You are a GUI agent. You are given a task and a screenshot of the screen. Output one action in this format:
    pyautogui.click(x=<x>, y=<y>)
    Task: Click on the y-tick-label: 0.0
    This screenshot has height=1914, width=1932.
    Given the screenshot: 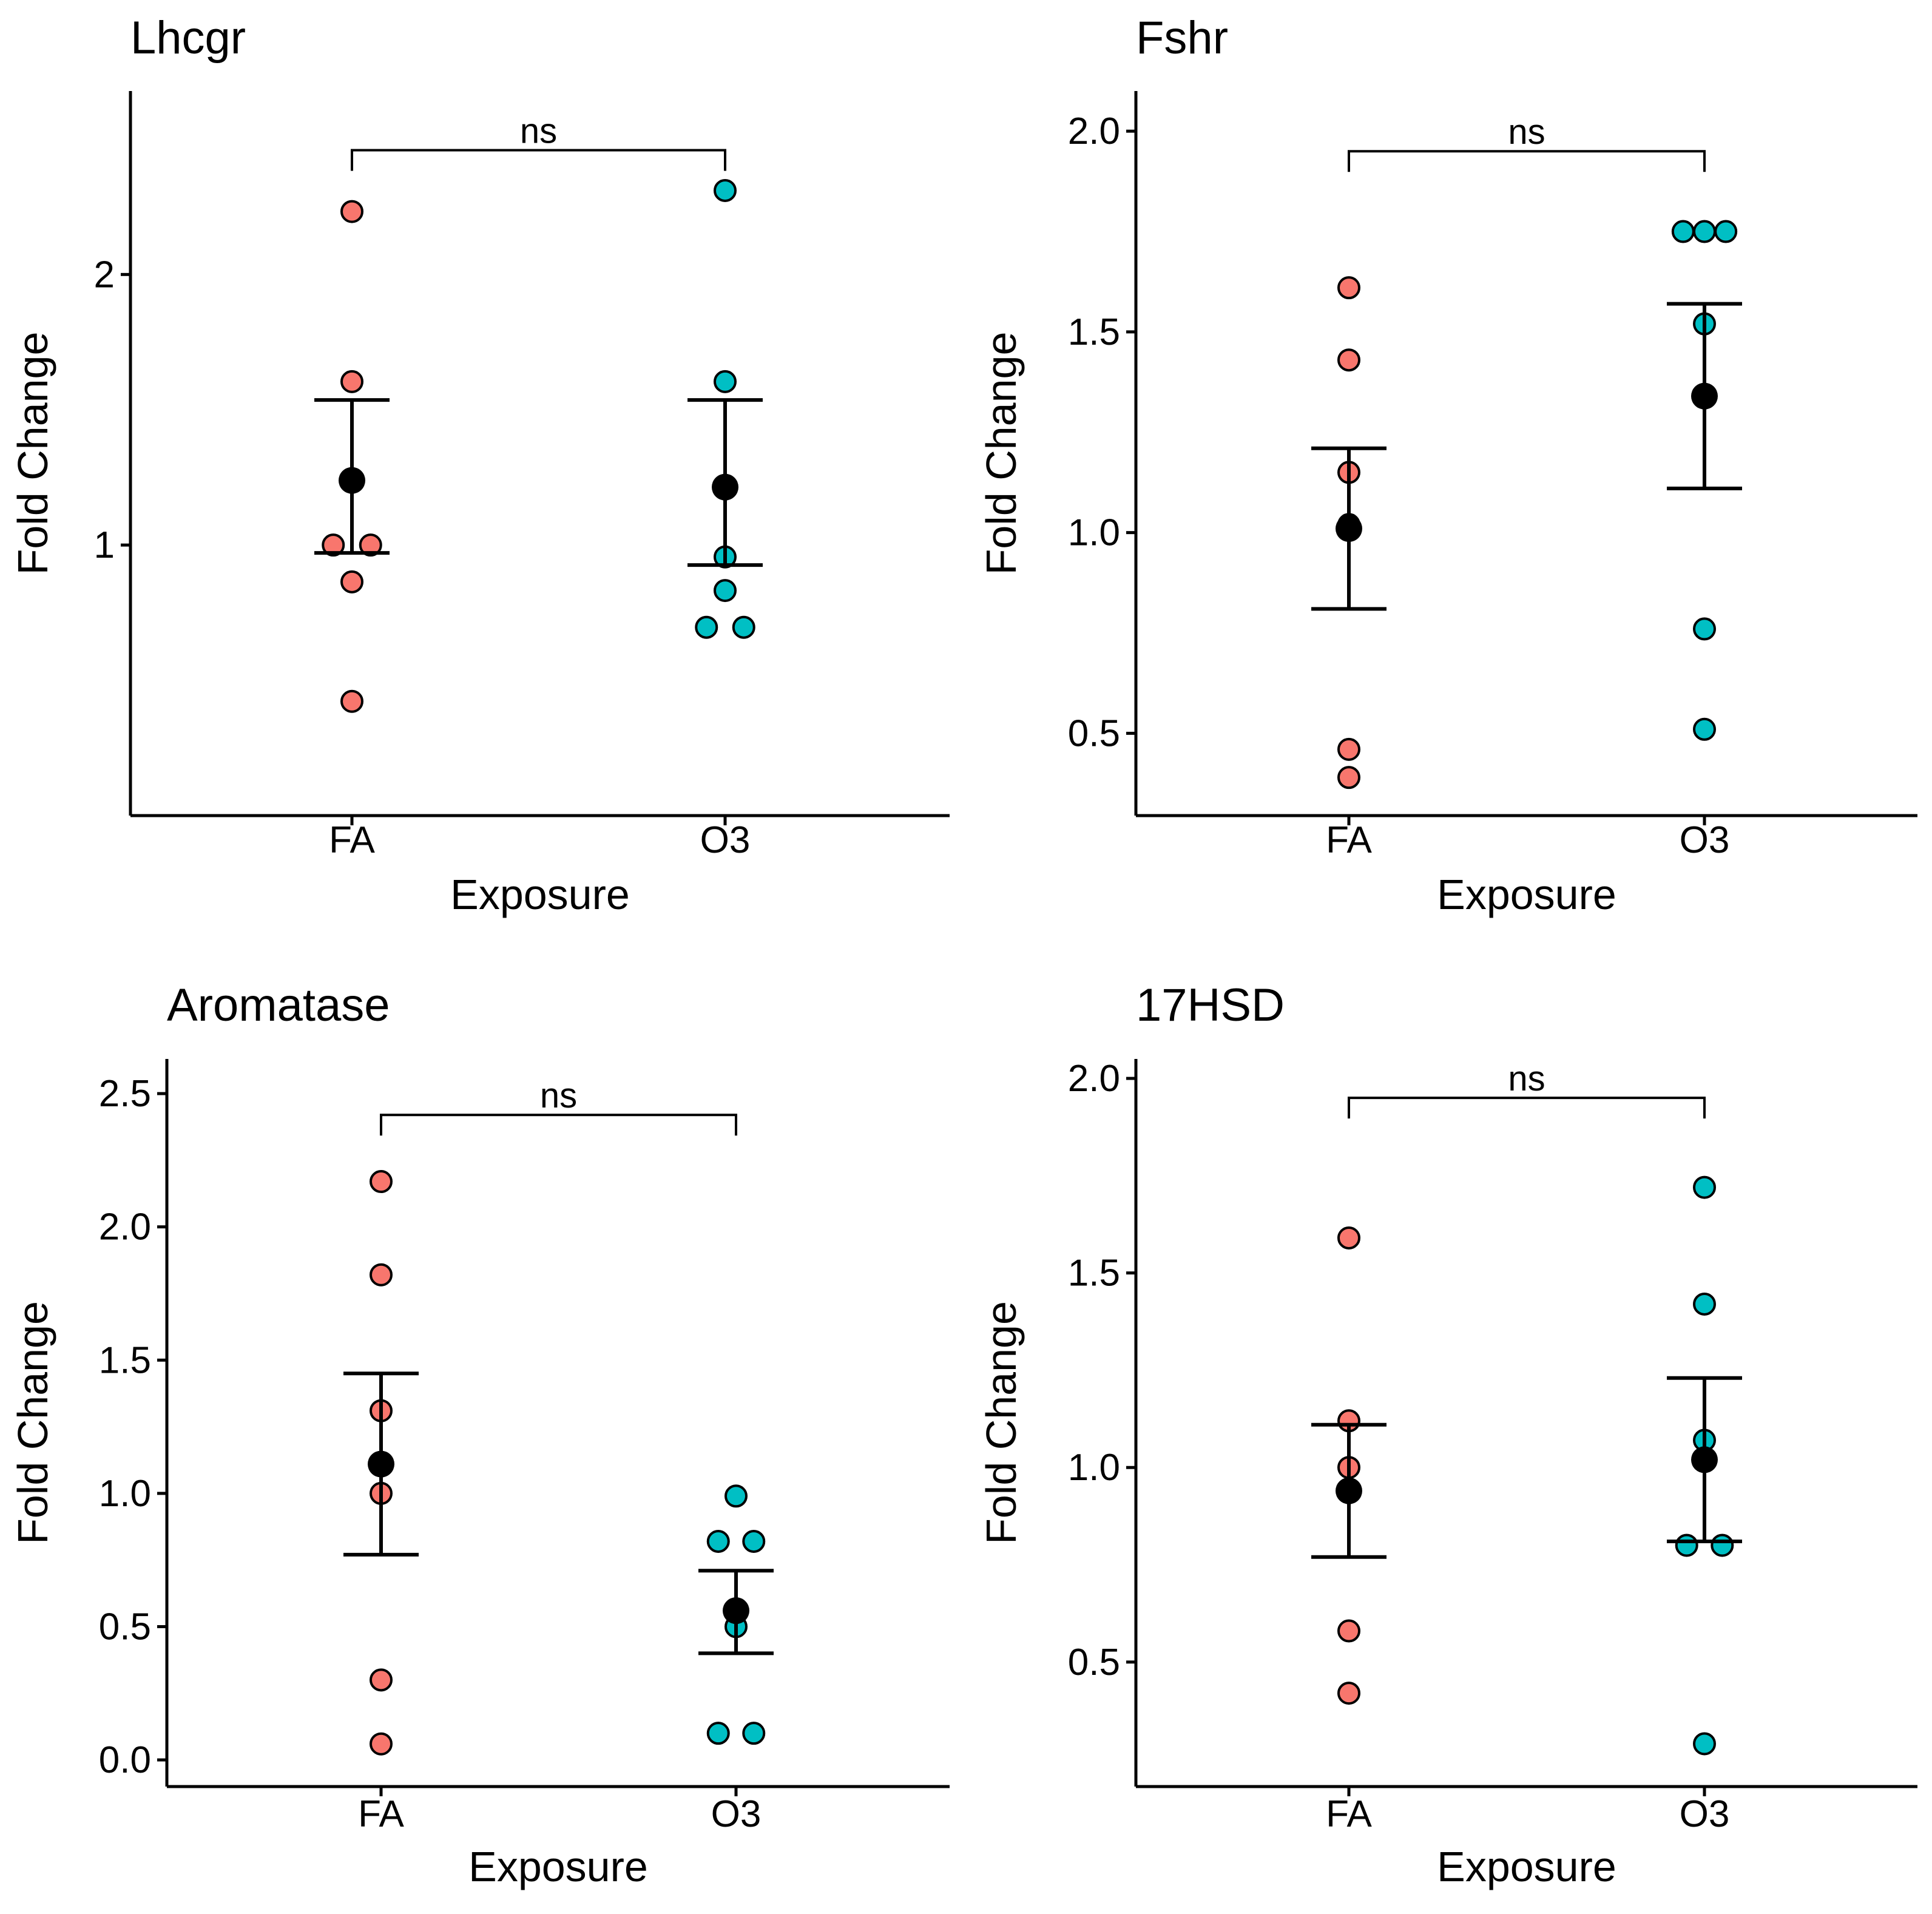 What is the action you would take?
    pyautogui.click(x=125, y=1760)
    